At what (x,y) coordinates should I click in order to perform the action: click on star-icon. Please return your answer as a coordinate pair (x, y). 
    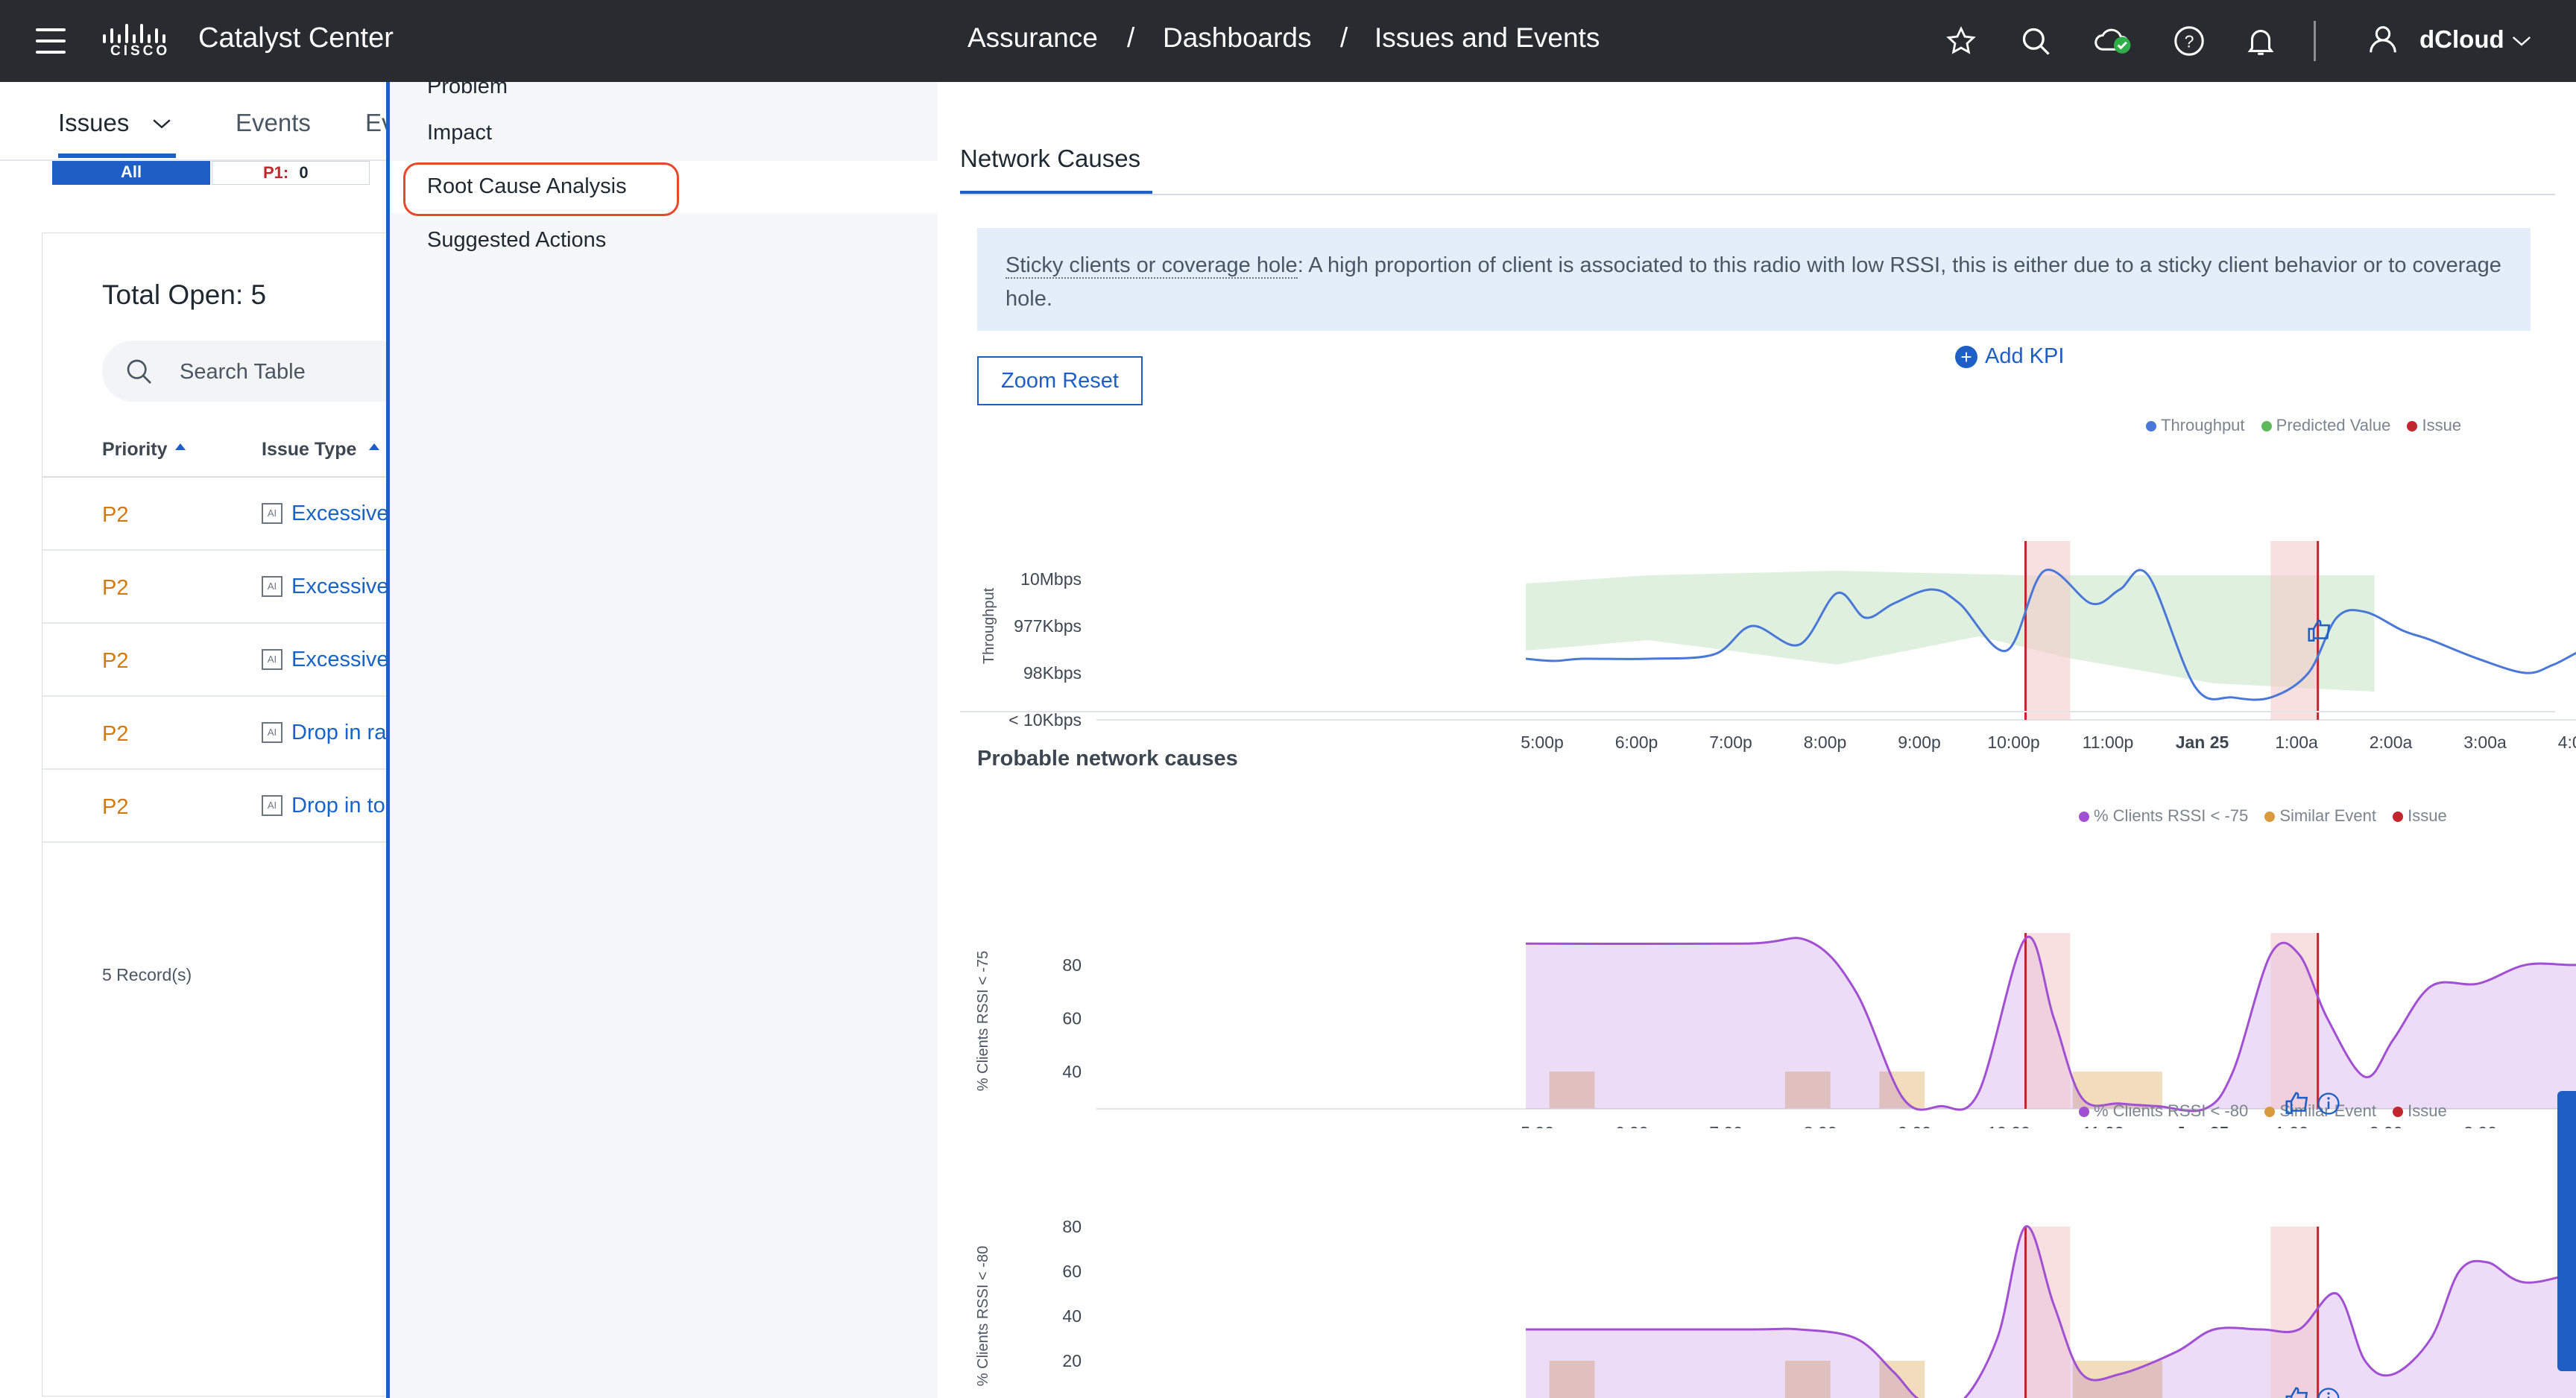
    Looking at the image, I should click on (1961, 42).